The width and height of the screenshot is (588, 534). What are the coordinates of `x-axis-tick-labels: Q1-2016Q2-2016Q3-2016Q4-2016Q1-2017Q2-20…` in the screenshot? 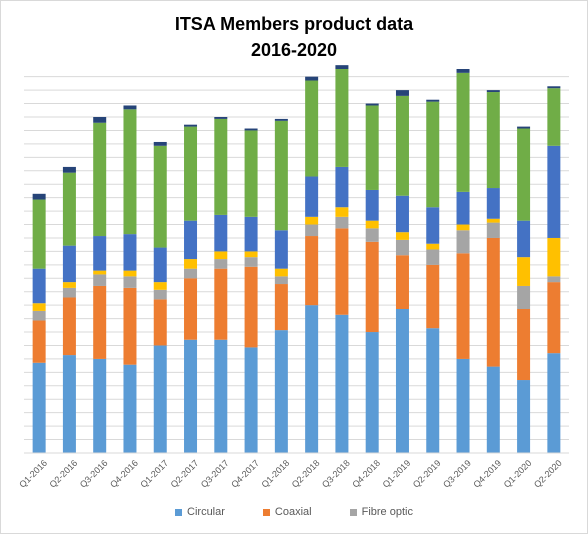 It's located at (290, 474).